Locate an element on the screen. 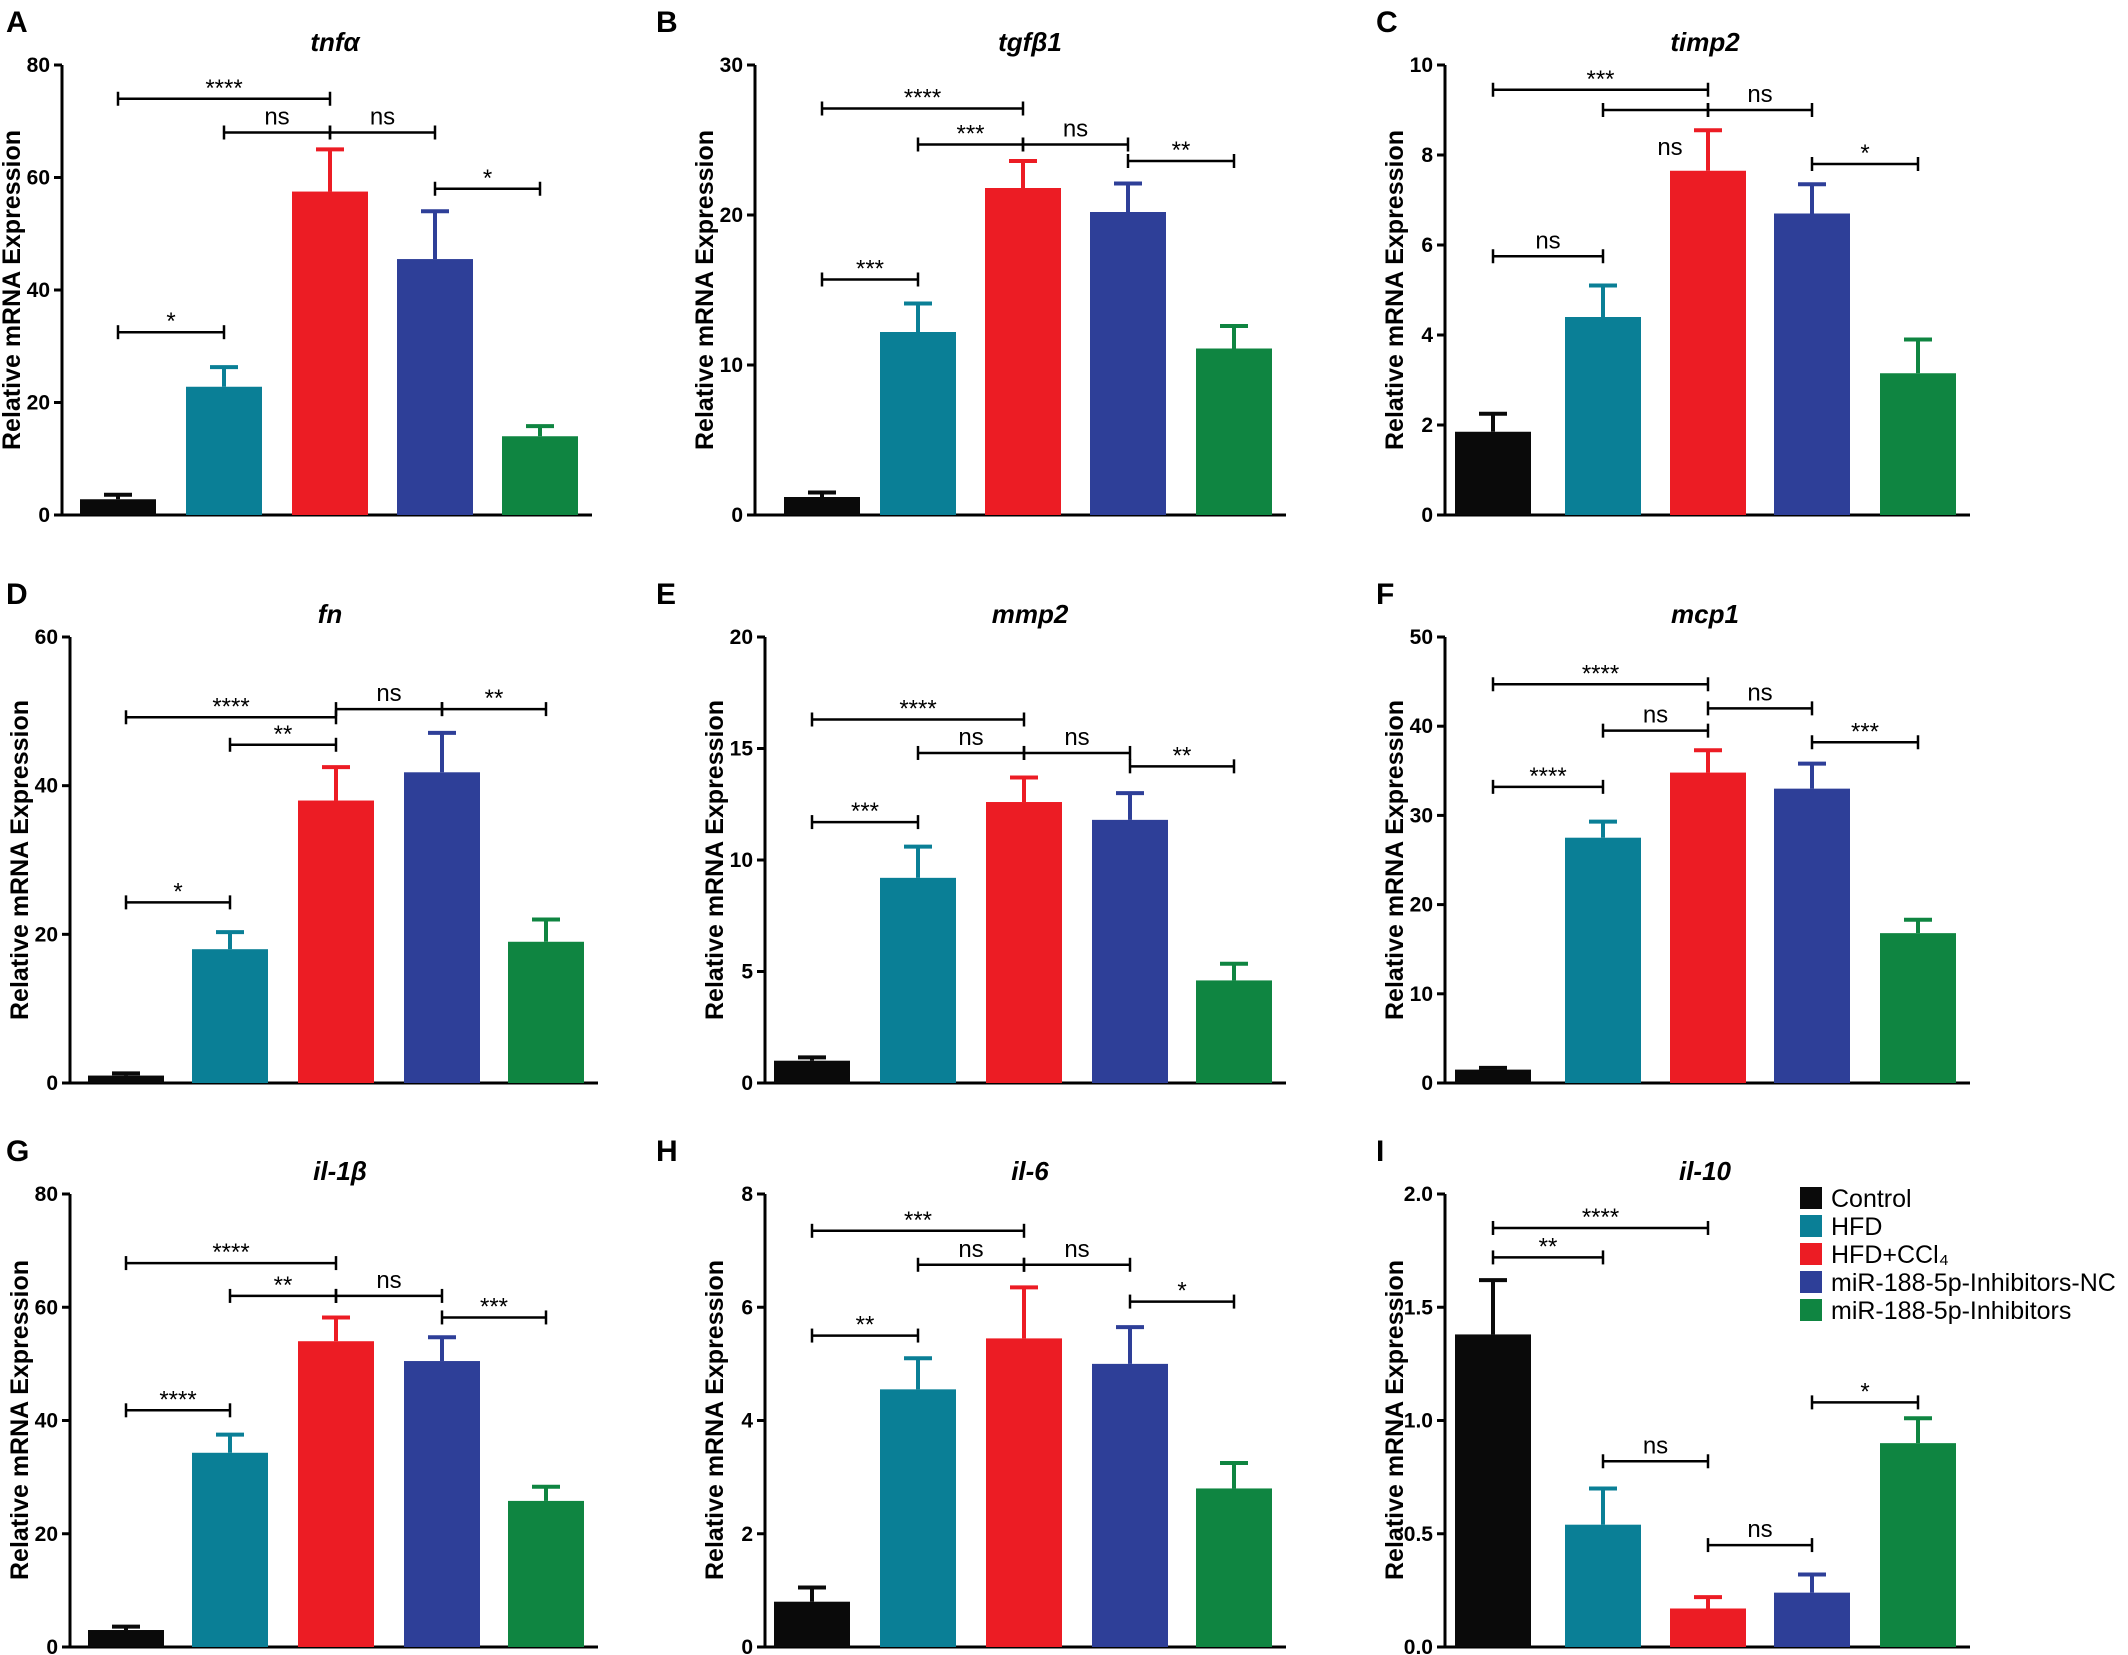 Image resolution: width=2128 pixels, height=1655 pixels. y-tick-label: 15 is located at coordinates (742, 749).